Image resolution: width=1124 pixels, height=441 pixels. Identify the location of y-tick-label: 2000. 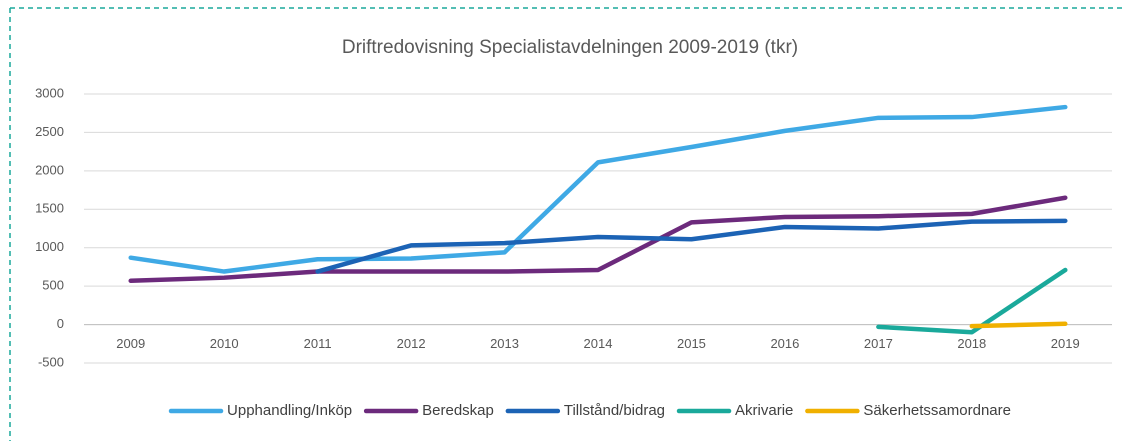
(49, 169).